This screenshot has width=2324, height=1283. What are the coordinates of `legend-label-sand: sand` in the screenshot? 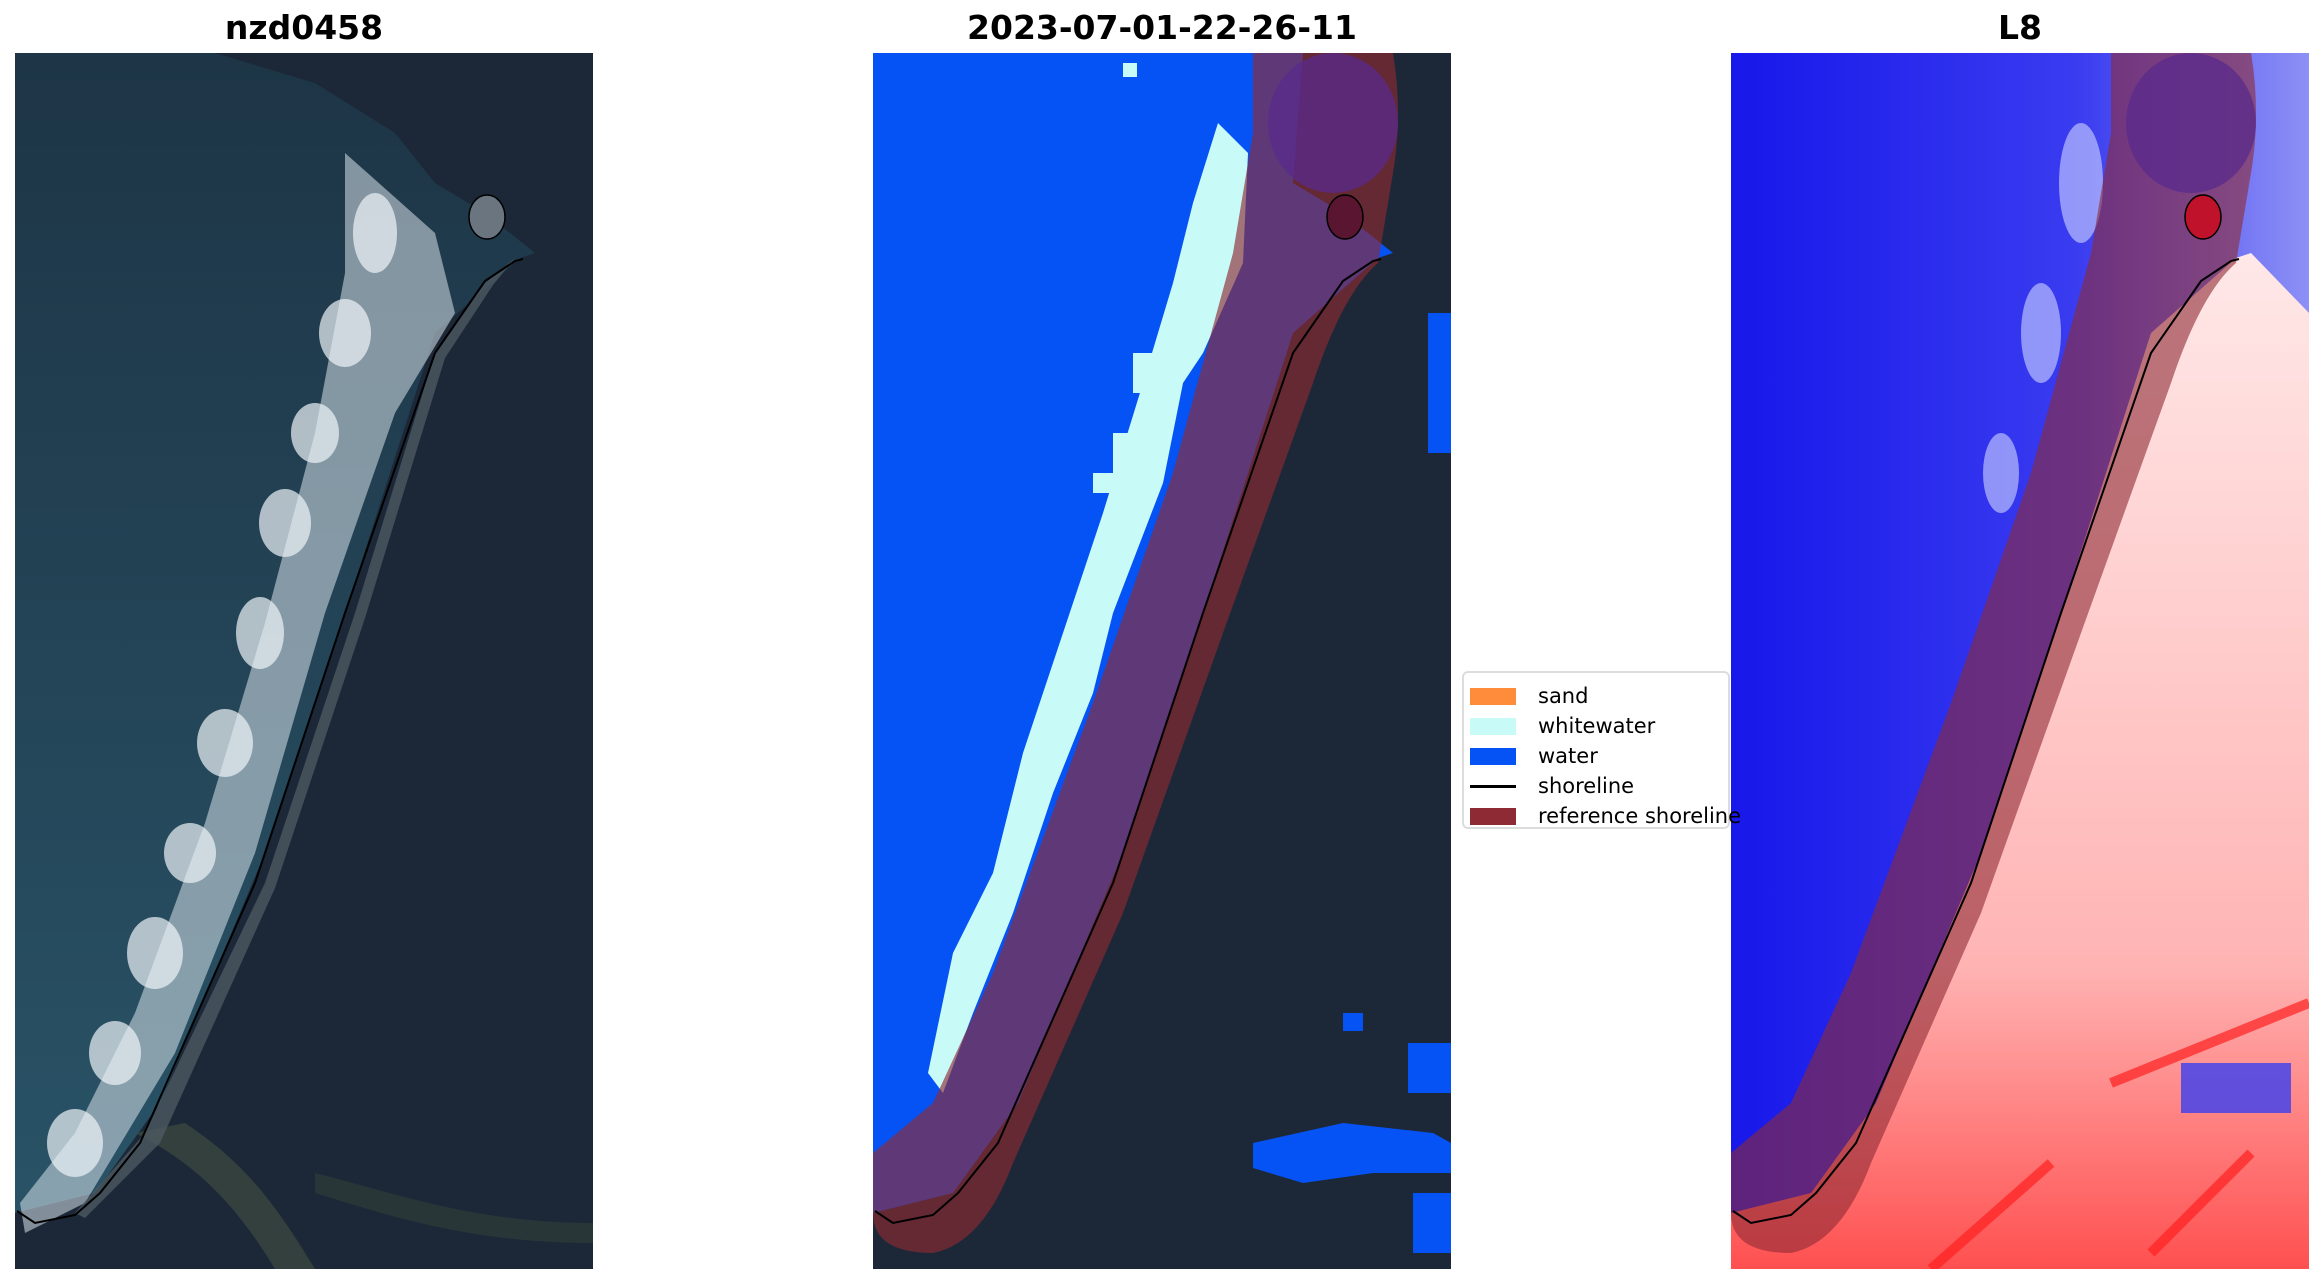 It's located at (1563, 696).